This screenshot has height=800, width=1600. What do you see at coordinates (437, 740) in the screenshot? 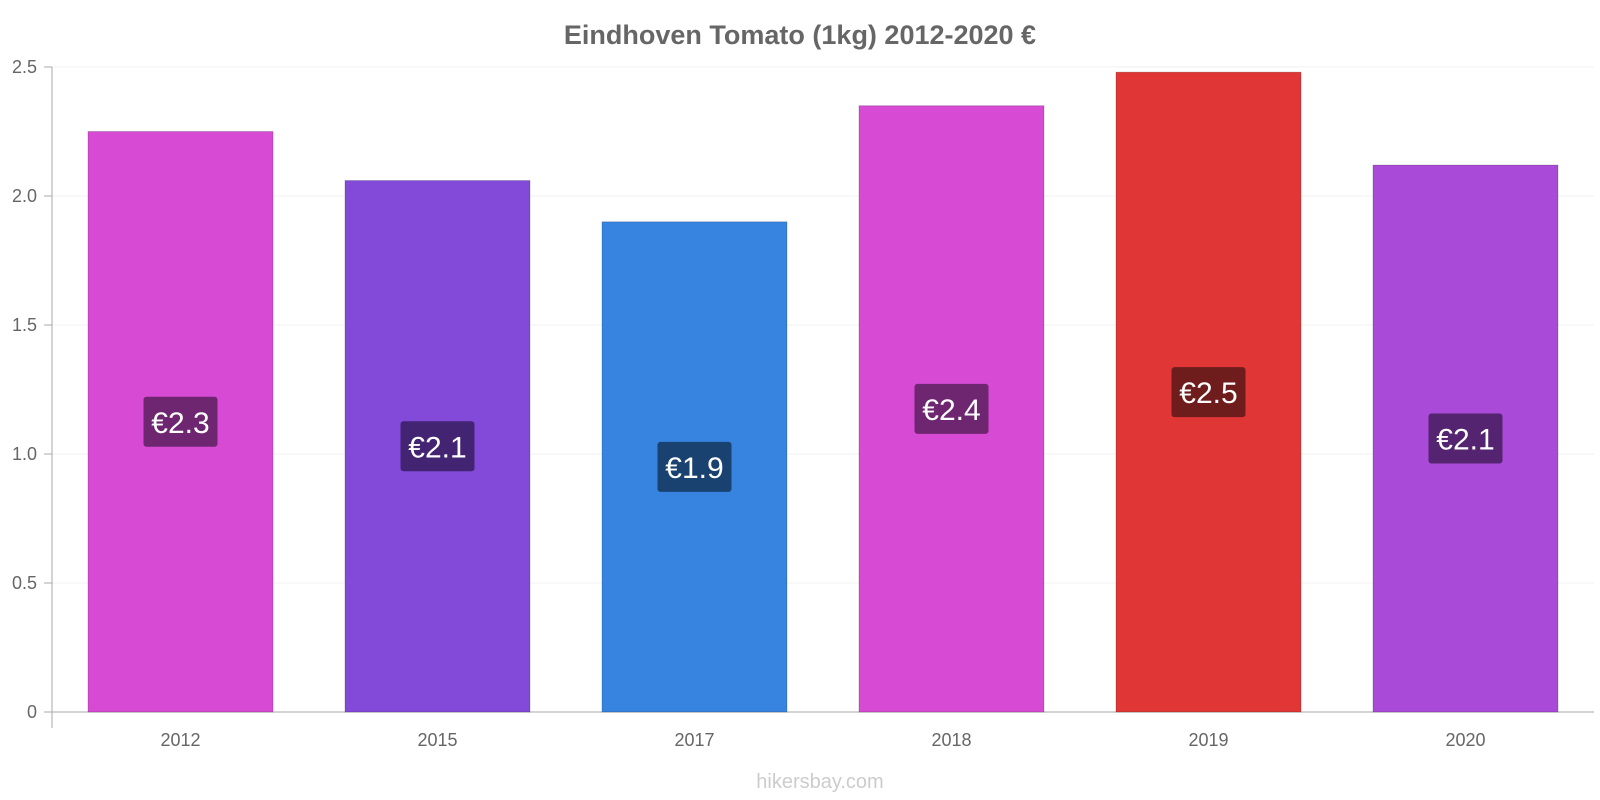
I see `x-tick-label: 2015` at bounding box center [437, 740].